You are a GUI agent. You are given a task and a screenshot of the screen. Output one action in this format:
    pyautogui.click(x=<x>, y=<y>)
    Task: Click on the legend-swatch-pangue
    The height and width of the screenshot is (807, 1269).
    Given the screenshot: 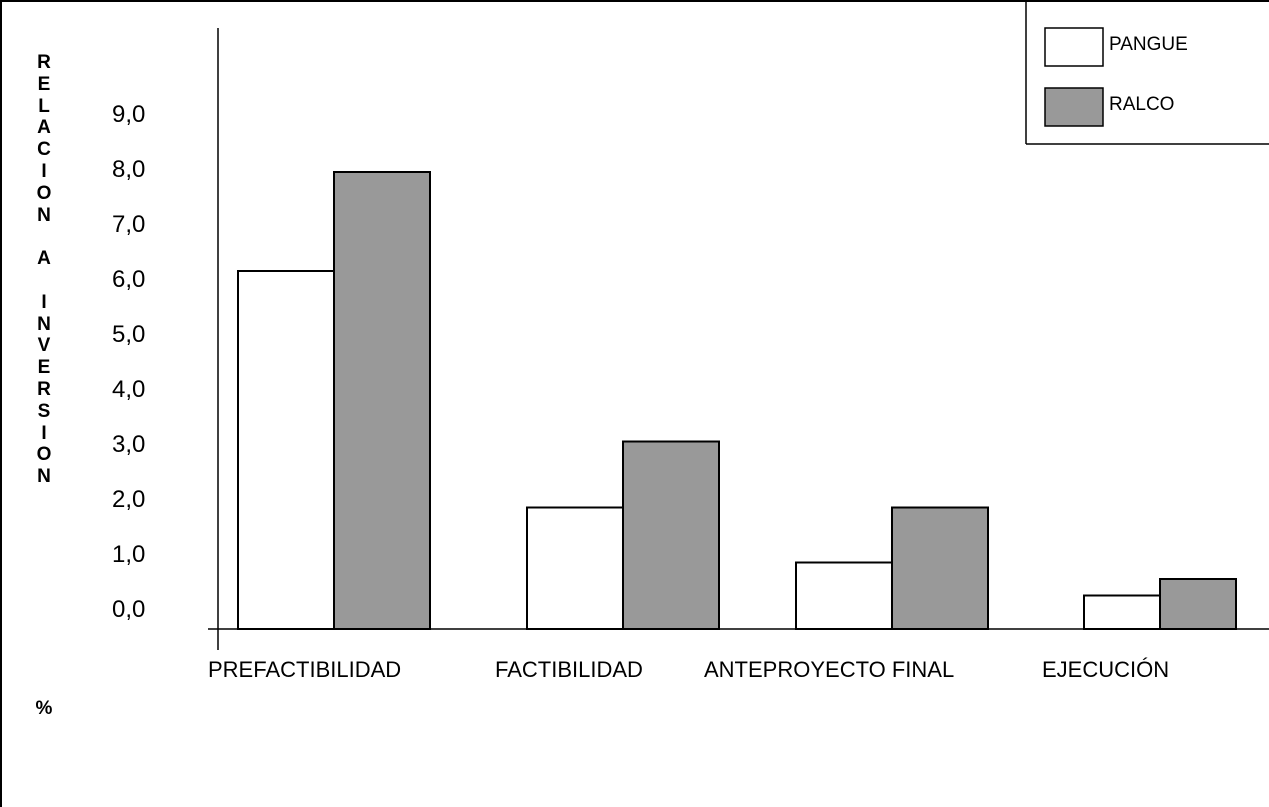 What is the action you would take?
    pyautogui.click(x=1074, y=47)
    